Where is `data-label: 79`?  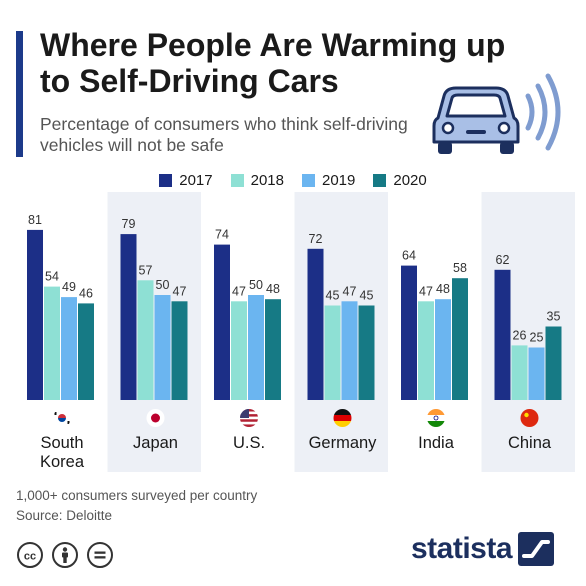 data-label: 79 is located at coordinates (129, 224).